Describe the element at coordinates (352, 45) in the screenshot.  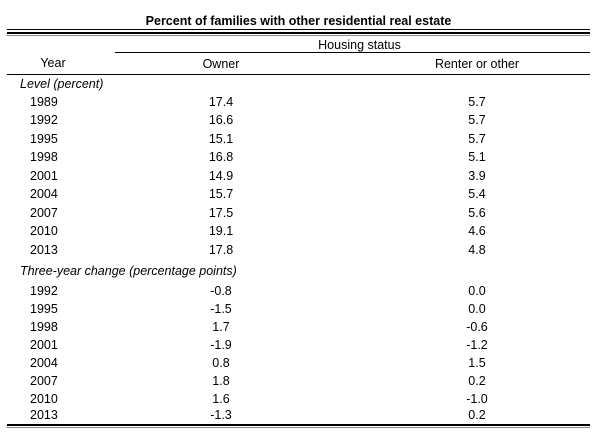
I see `group-header-label: Housing status` at that location.